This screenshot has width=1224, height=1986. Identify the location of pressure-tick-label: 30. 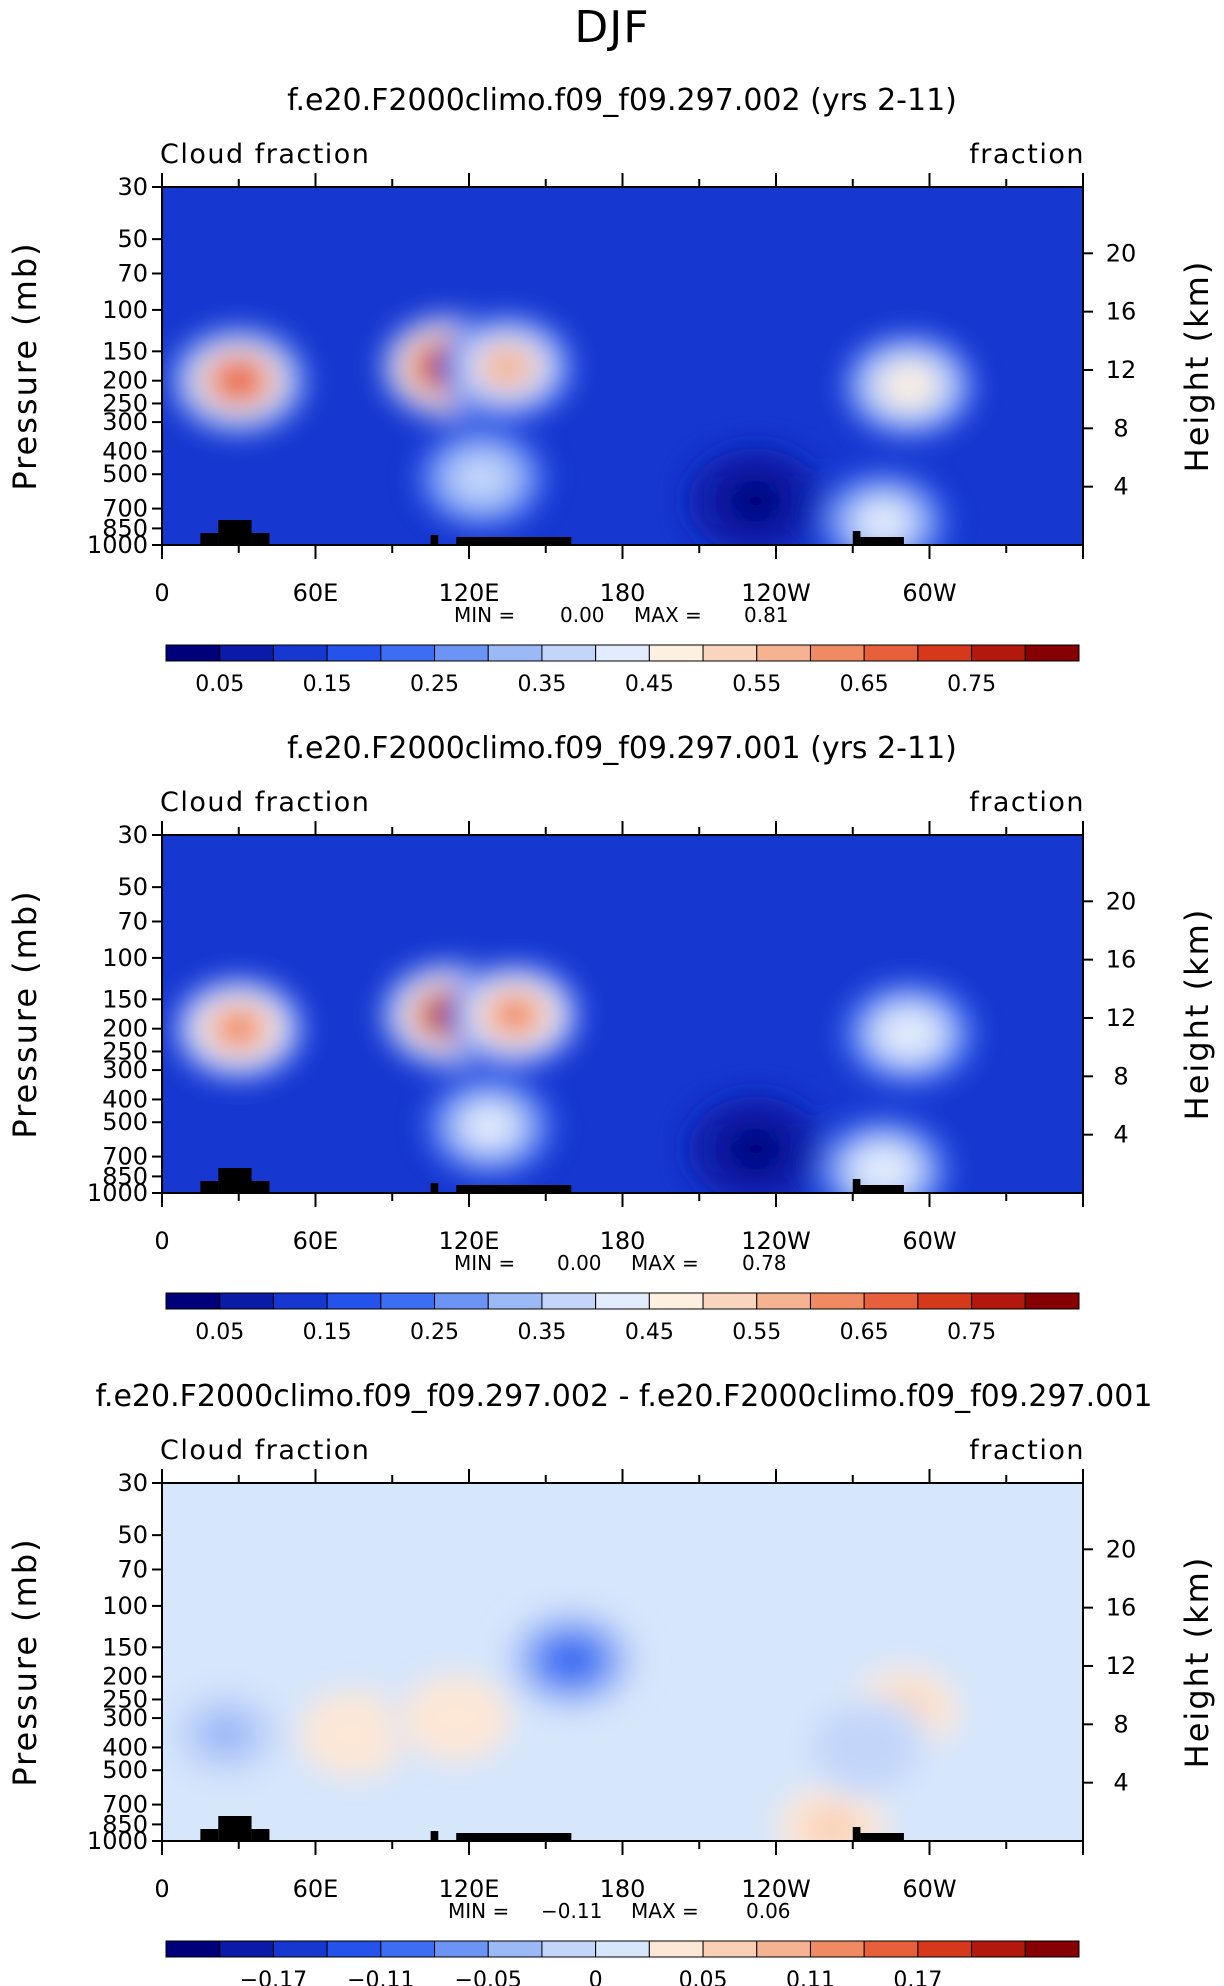
(132, 835).